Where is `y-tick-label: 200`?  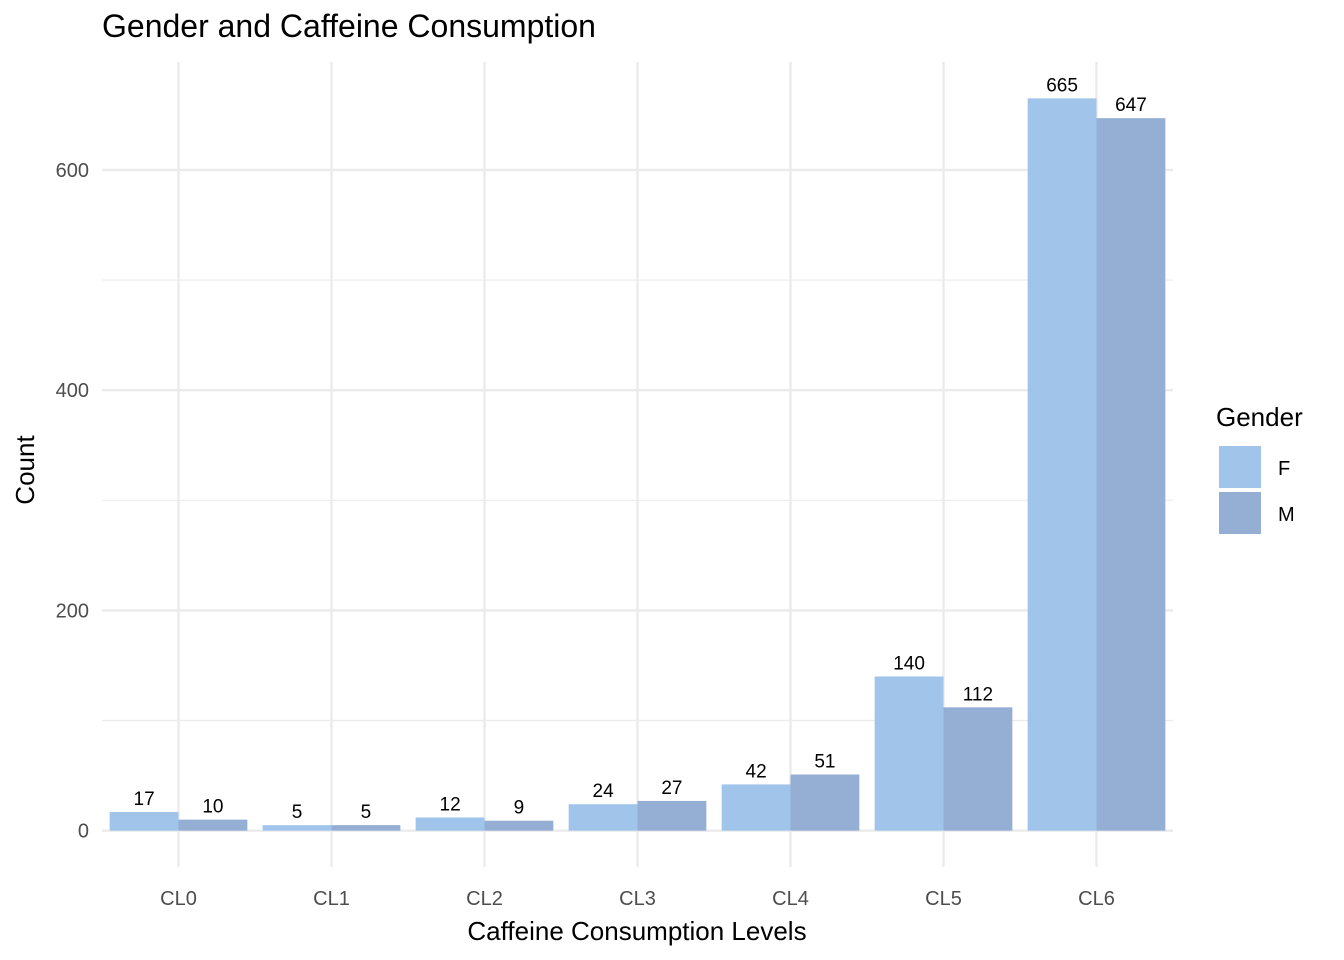 y-tick-label: 200 is located at coordinates (72, 611).